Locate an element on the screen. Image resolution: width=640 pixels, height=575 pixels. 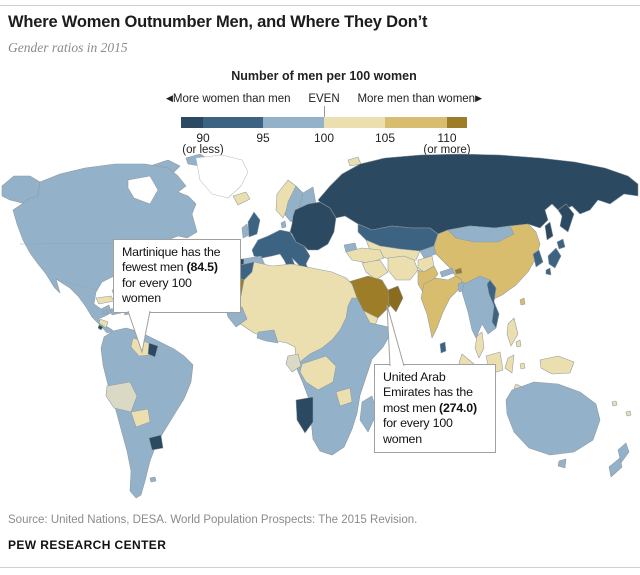
country-zimbabwe-mozambique is located at coordinates (344, 397).